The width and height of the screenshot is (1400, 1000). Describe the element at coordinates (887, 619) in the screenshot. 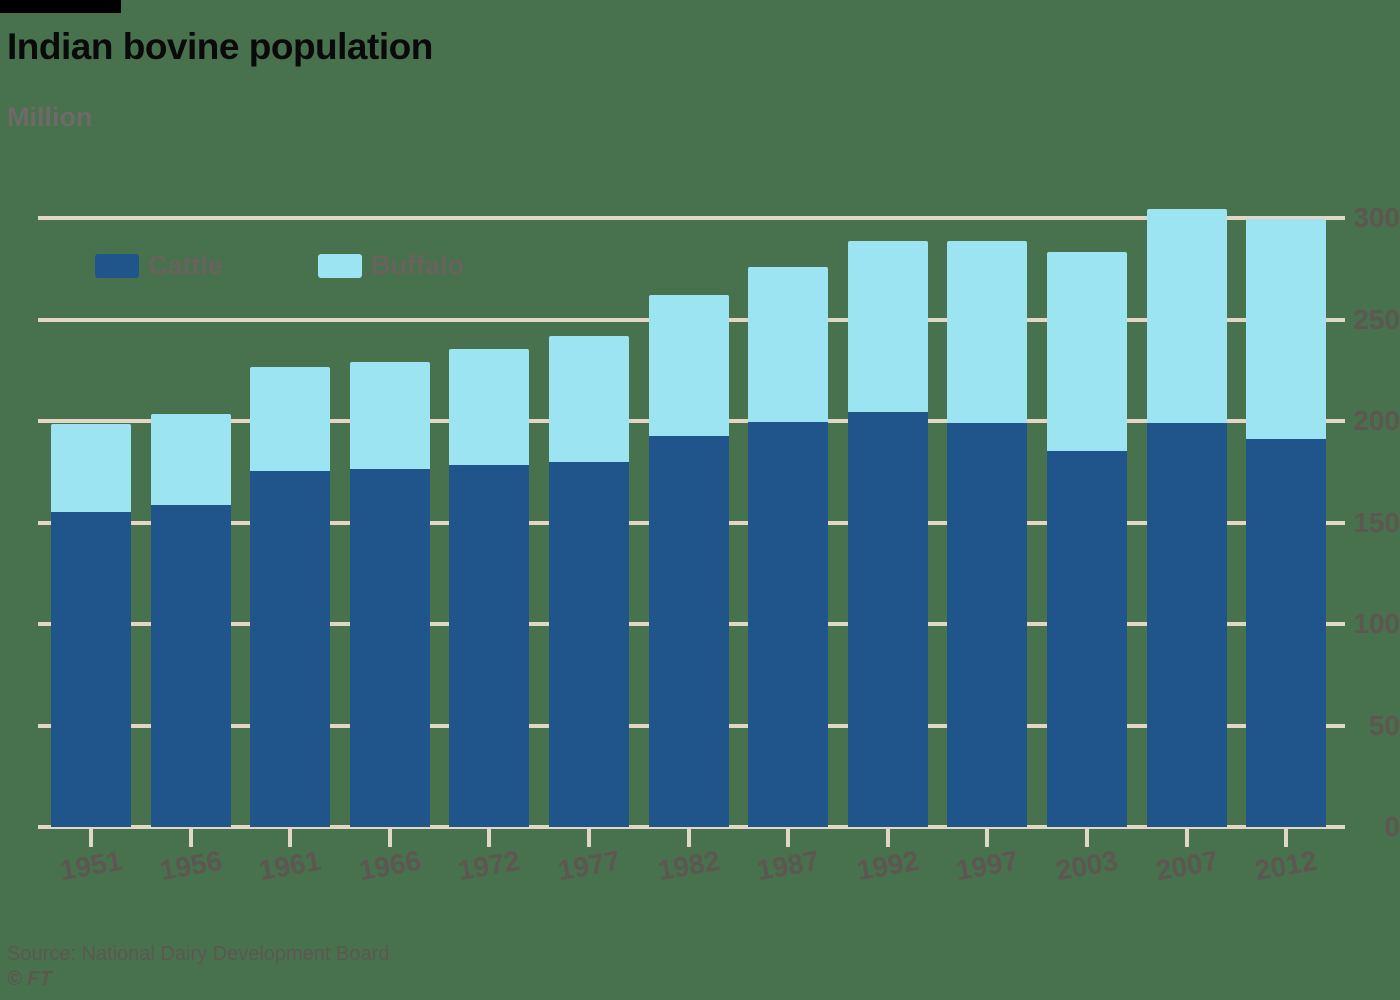

I see `bar-segment-cattle-1992` at that location.